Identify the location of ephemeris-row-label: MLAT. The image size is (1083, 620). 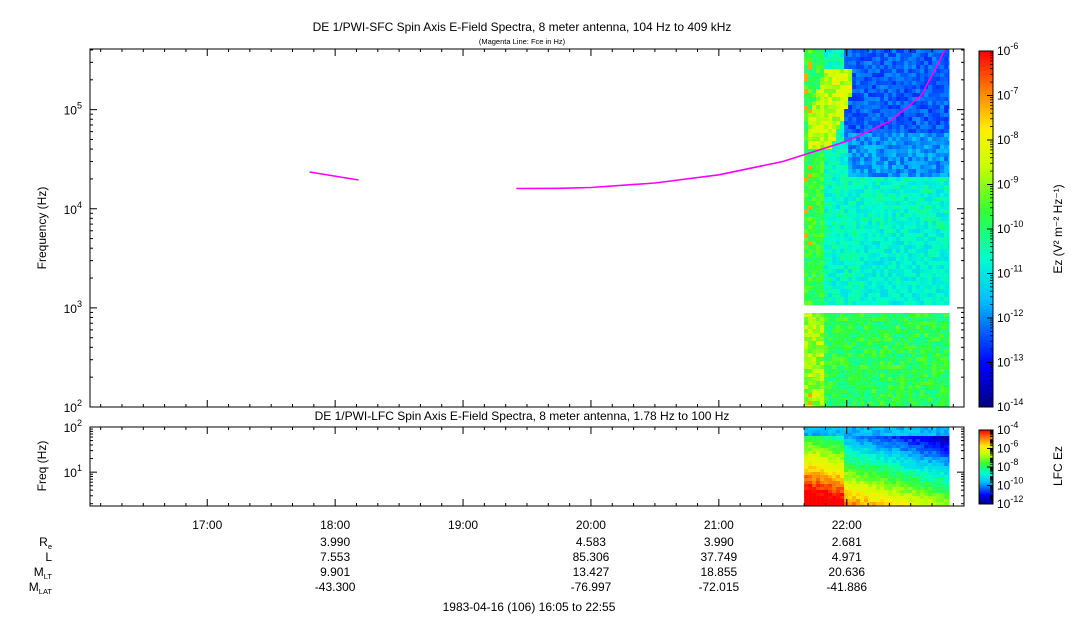
(41, 588).